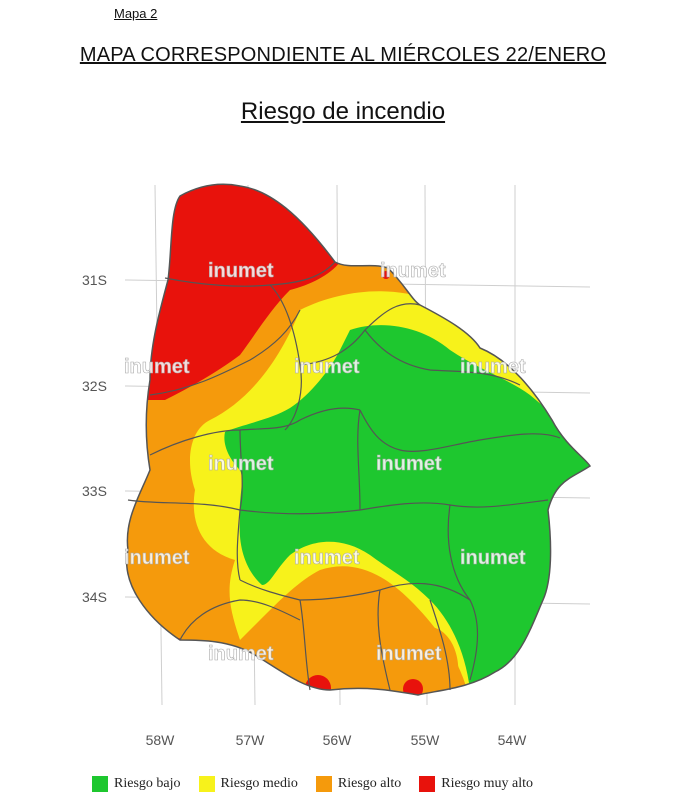  Describe the element at coordinates (369, 783) in the screenshot. I see `legend-label-high: Riesgo alto` at that location.